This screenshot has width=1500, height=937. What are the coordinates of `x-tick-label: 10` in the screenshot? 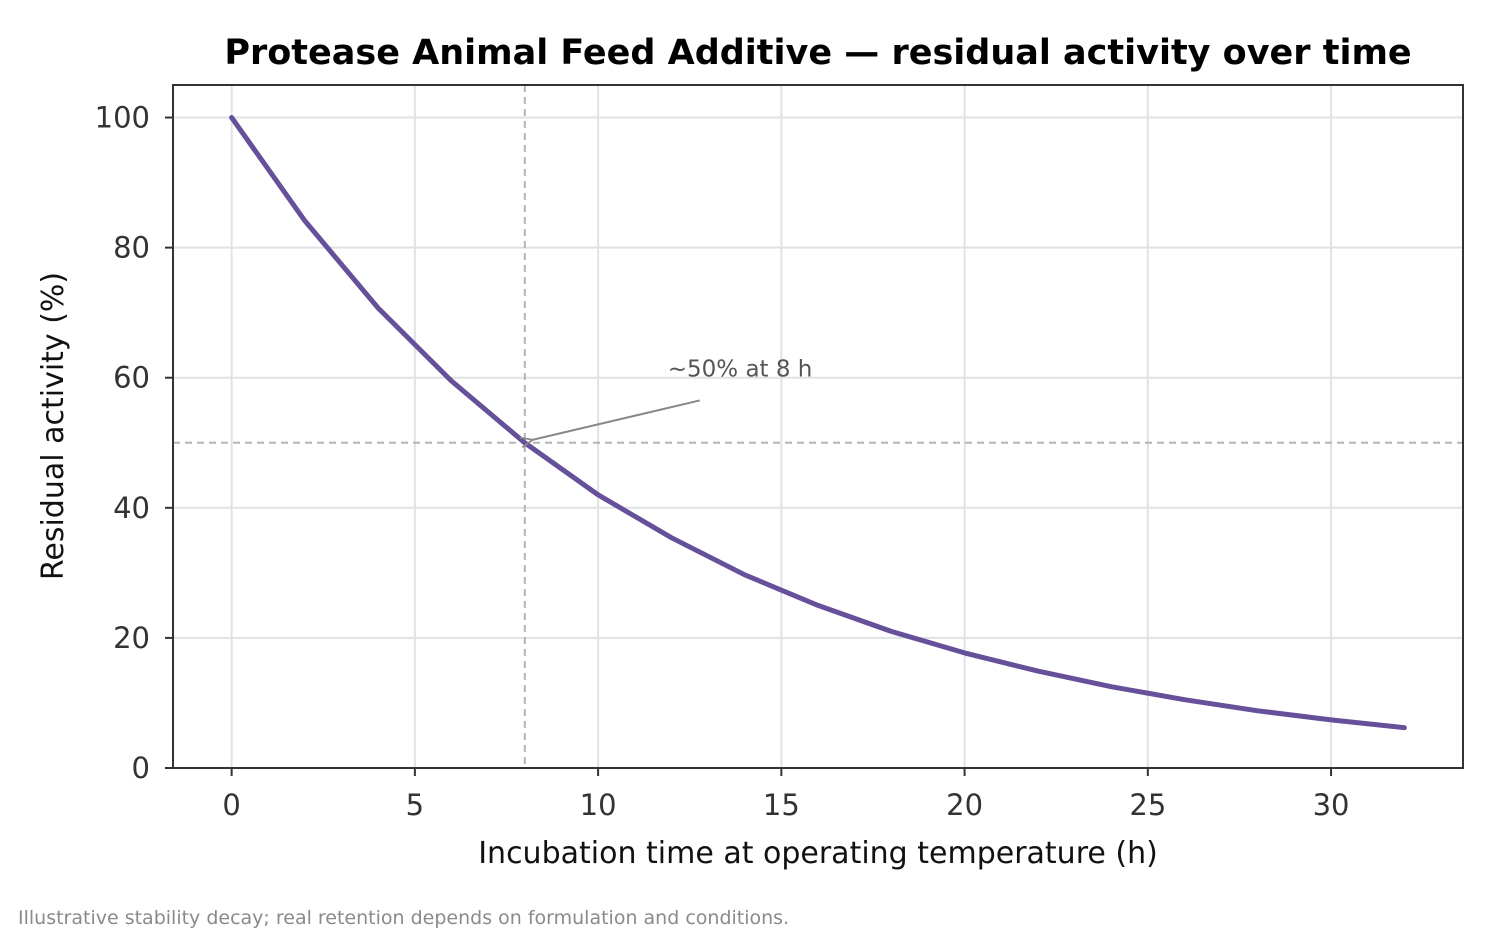 It's located at (598, 805).